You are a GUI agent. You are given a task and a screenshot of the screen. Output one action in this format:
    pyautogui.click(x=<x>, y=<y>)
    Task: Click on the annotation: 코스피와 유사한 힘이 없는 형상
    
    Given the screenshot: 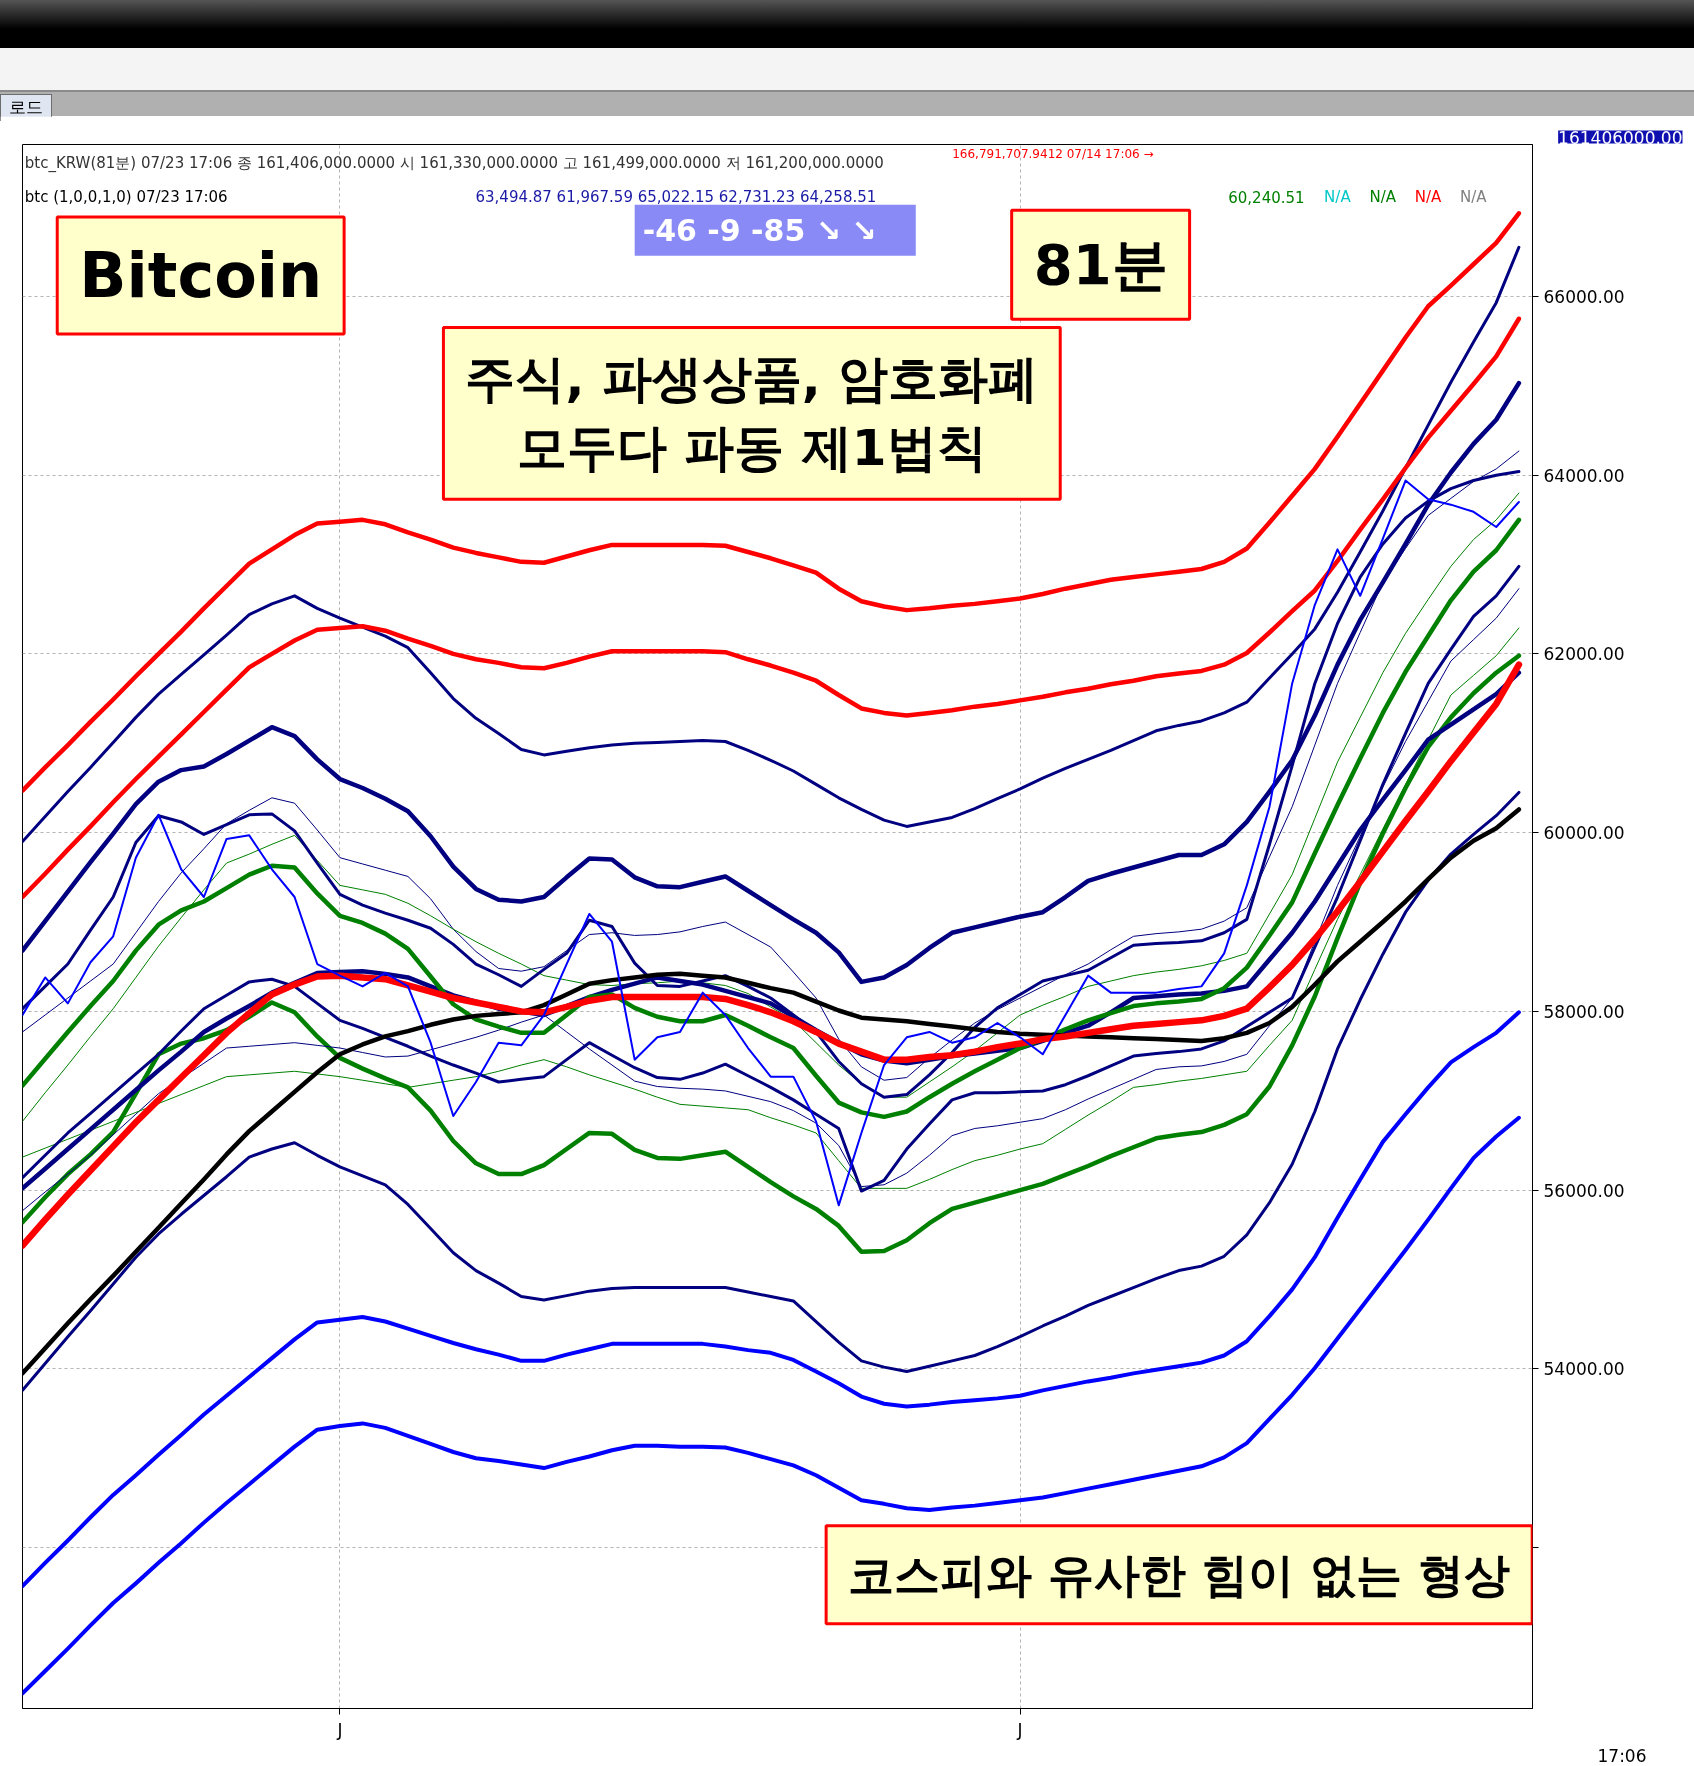 What is the action you would take?
    pyautogui.click(x=1179, y=1574)
    